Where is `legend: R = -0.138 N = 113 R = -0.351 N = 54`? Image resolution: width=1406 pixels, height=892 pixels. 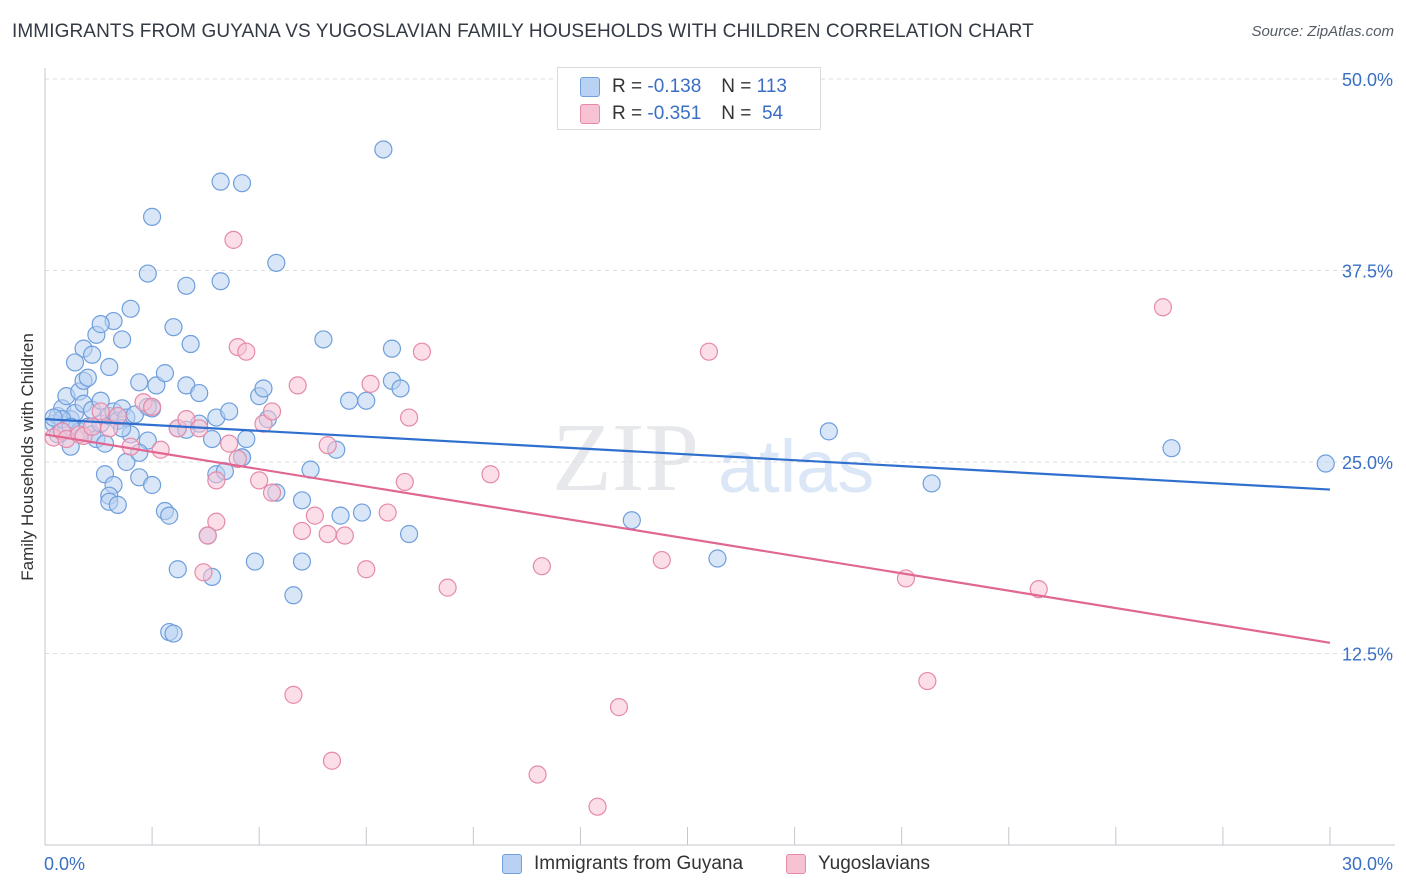
legend: R = -0.138 N = 113 R = -0.351 N = 54 is located at coordinates (689, 98).